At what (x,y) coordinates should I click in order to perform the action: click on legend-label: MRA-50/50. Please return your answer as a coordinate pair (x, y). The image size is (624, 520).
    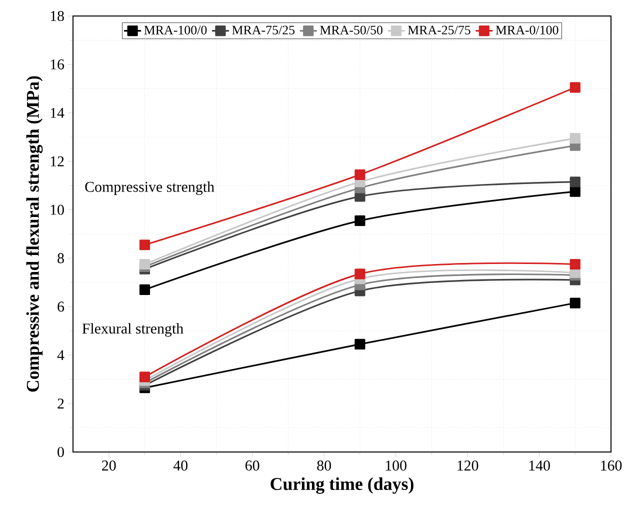
    Looking at the image, I should click on (351, 30).